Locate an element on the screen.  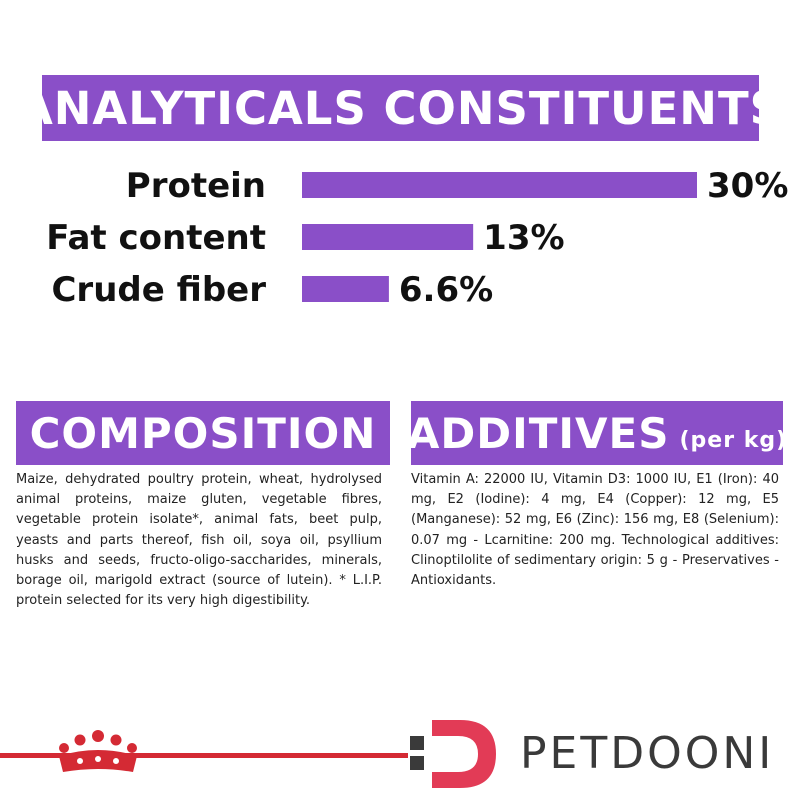
footer-red-line is located at coordinates (400, 755).